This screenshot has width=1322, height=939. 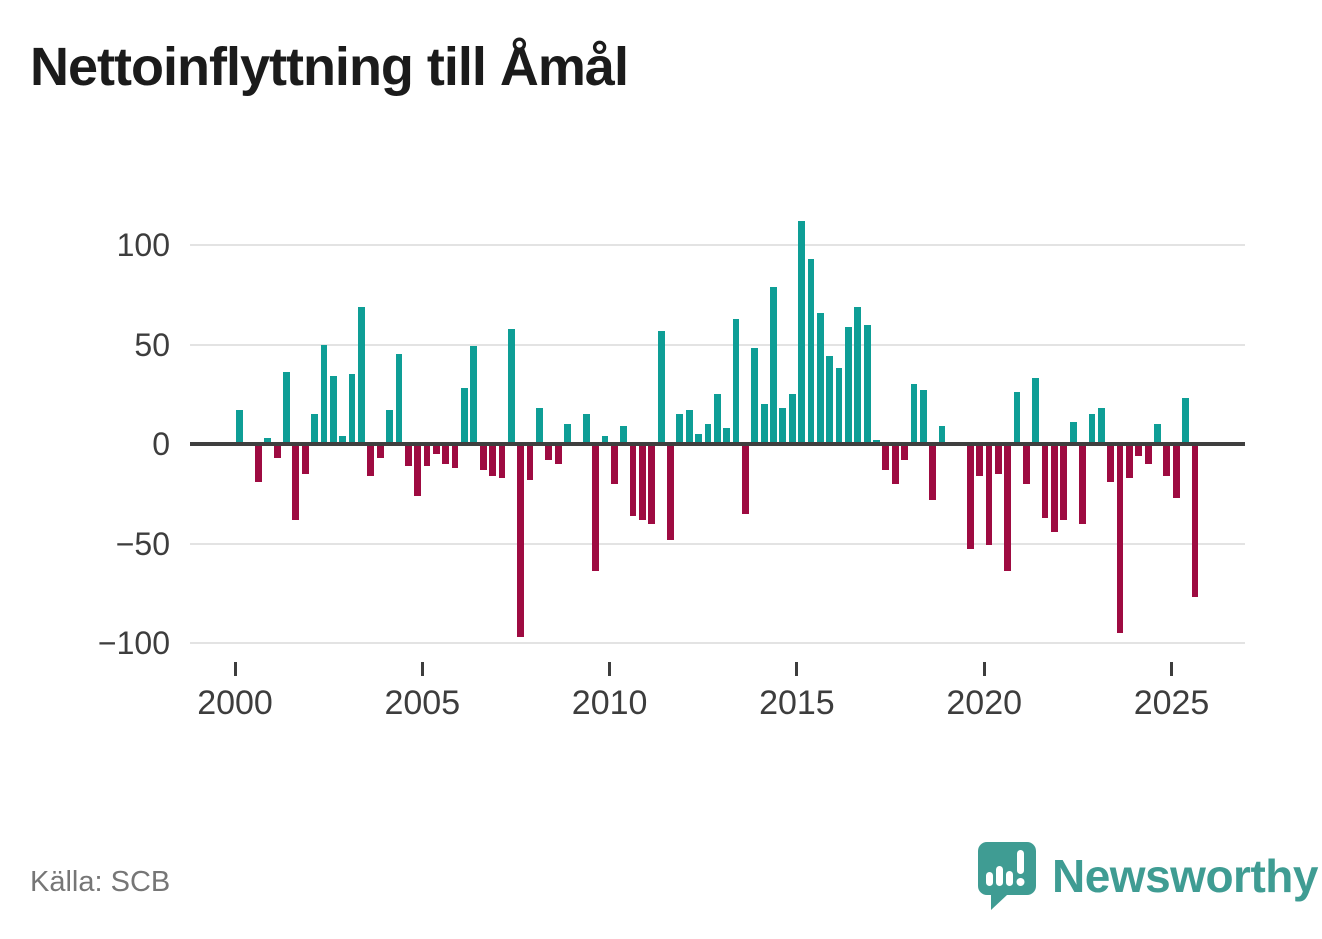 I want to click on bar-2020Q1, so click(x=989, y=495).